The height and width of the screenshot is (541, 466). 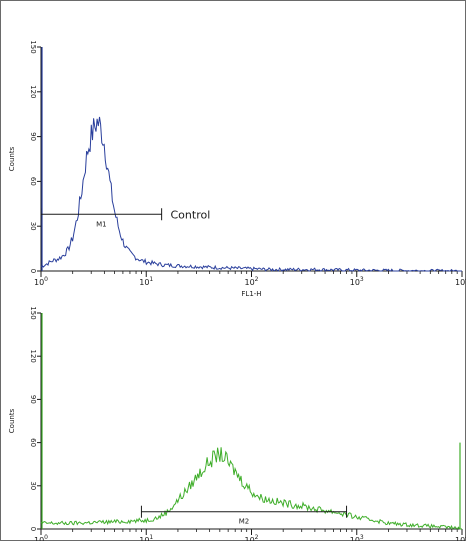 What do you see at coordinates (191, 214) in the screenshot?
I see `annotation-label: Control` at bounding box center [191, 214].